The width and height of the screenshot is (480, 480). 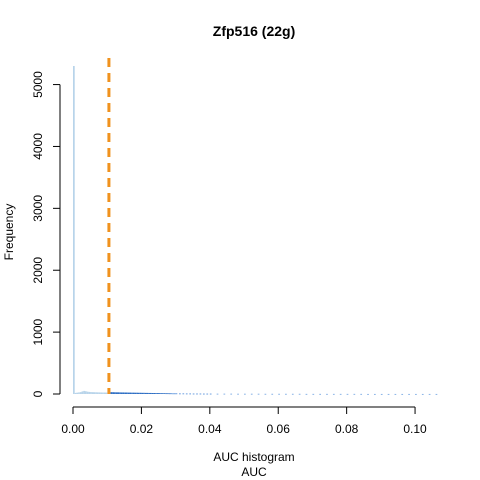 I want to click on y-tick-label: 0, so click(x=38, y=393).